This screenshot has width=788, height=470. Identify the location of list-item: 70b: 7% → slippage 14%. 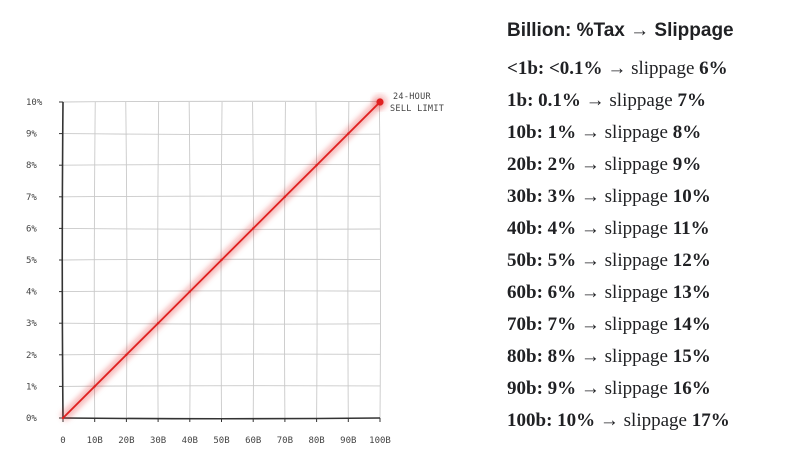
(644, 330).